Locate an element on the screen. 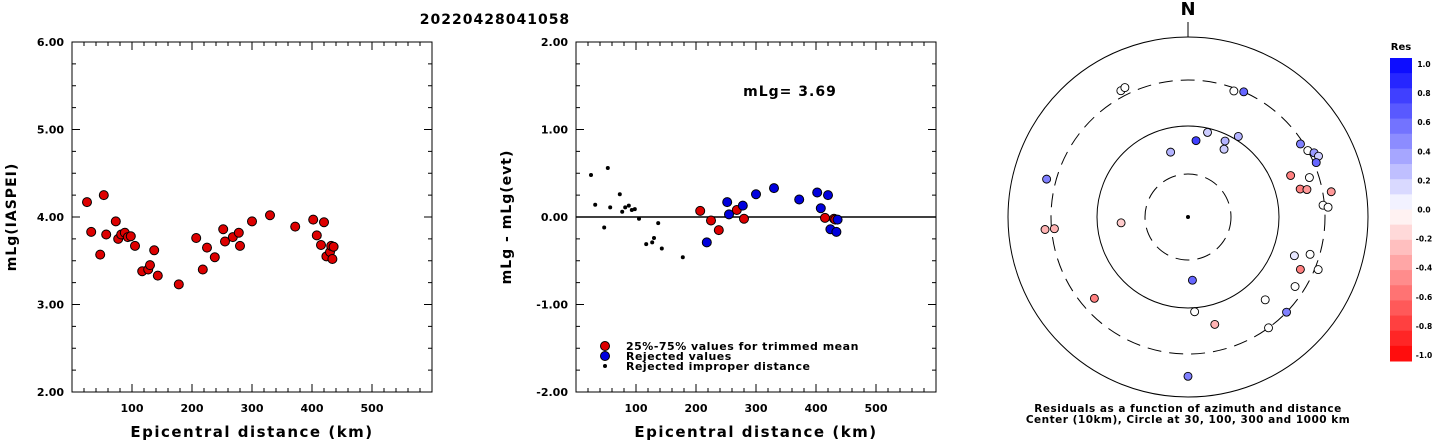 This screenshot has width=1437, height=441. circle-300km is located at coordinates (1188, 217).